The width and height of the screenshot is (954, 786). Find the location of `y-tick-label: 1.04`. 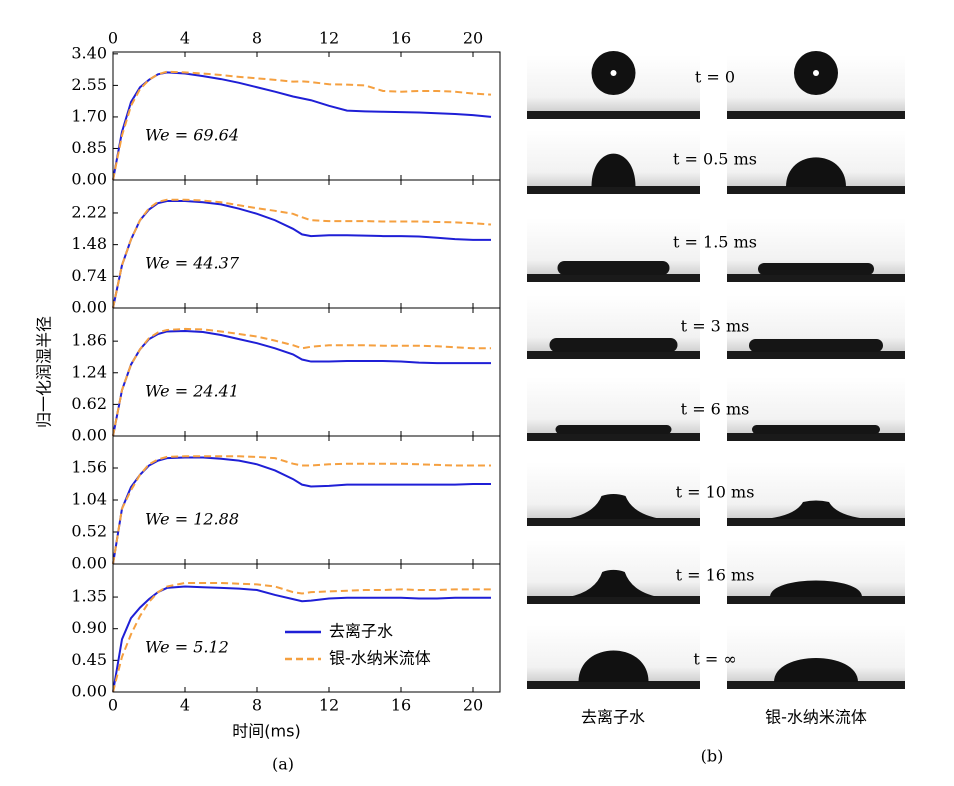

y-tick-label: 1.04 is located at coordinates (89, 499).